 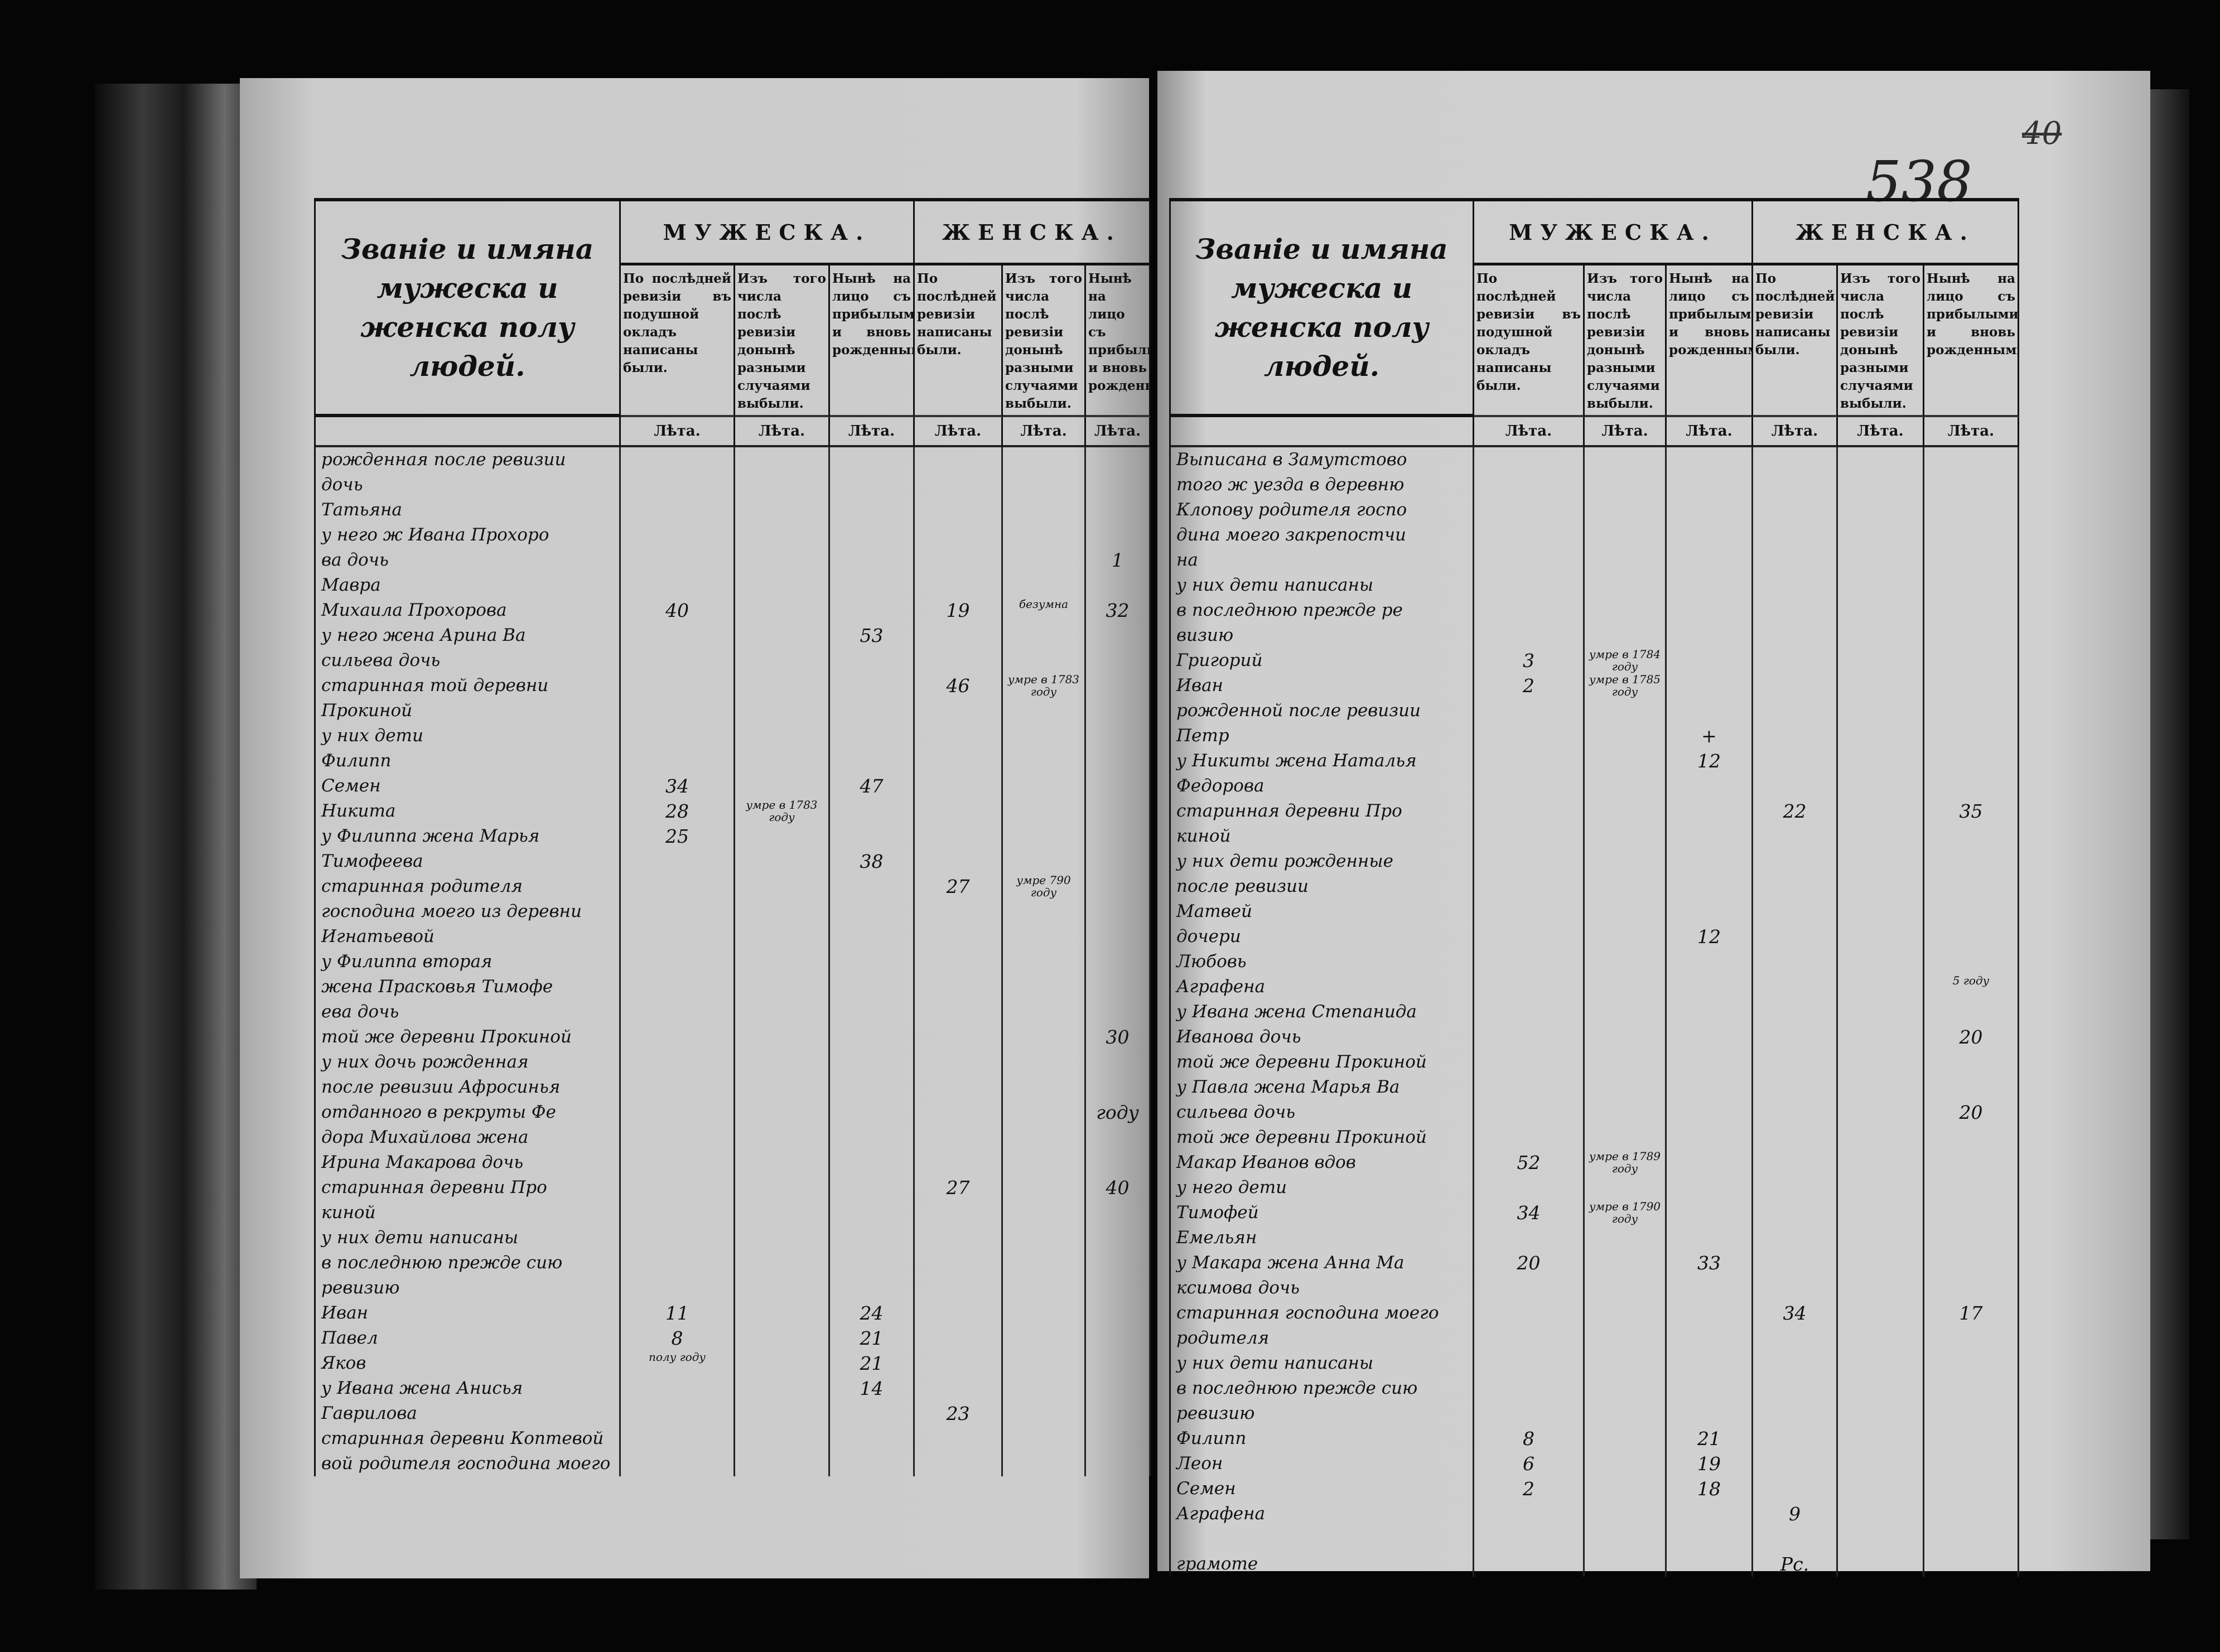 What do you see at coordinates (468, 1339) in the screenshot?
I see `entry-name-line: Павел` at bounding box center [468, 1339].